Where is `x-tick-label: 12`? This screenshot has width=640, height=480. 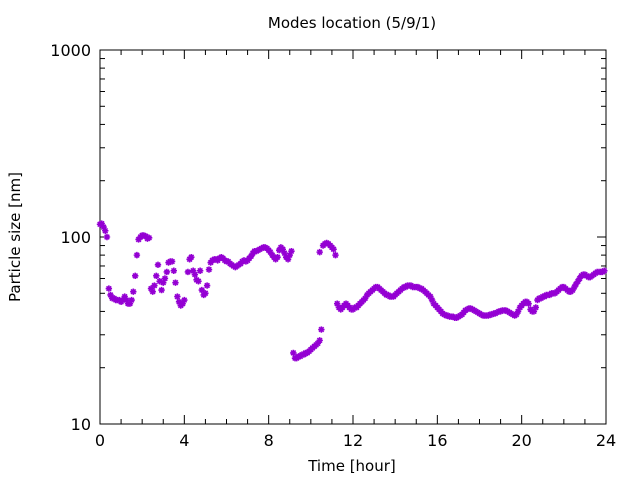
x-tick-label: 12 is located at coordinates (353, 440).